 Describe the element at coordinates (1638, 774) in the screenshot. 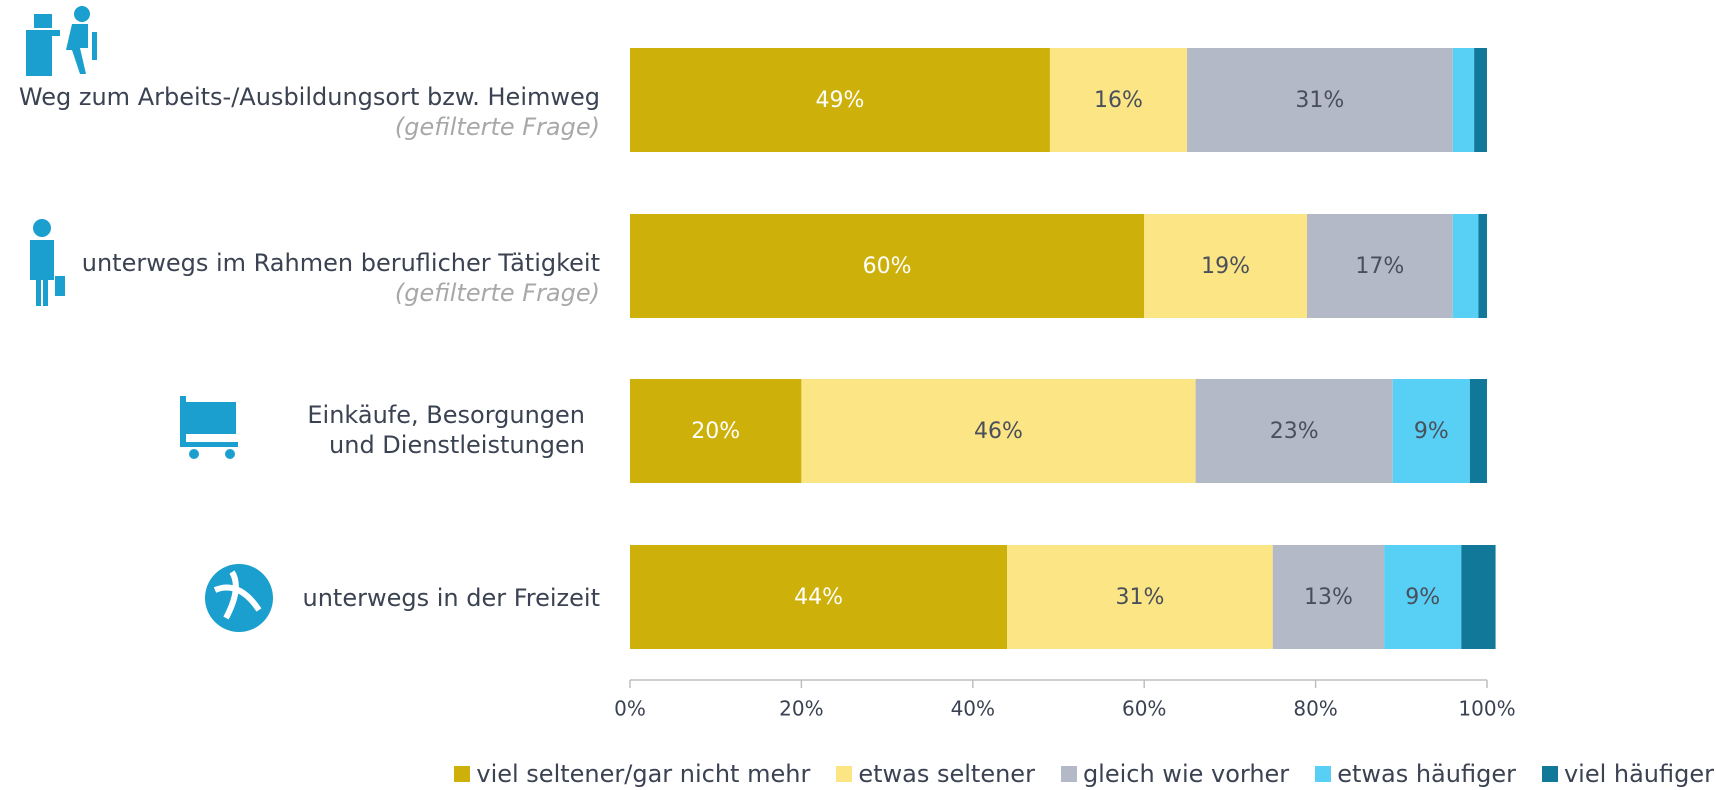

I see `legend-label: viel häufiger` at that location.